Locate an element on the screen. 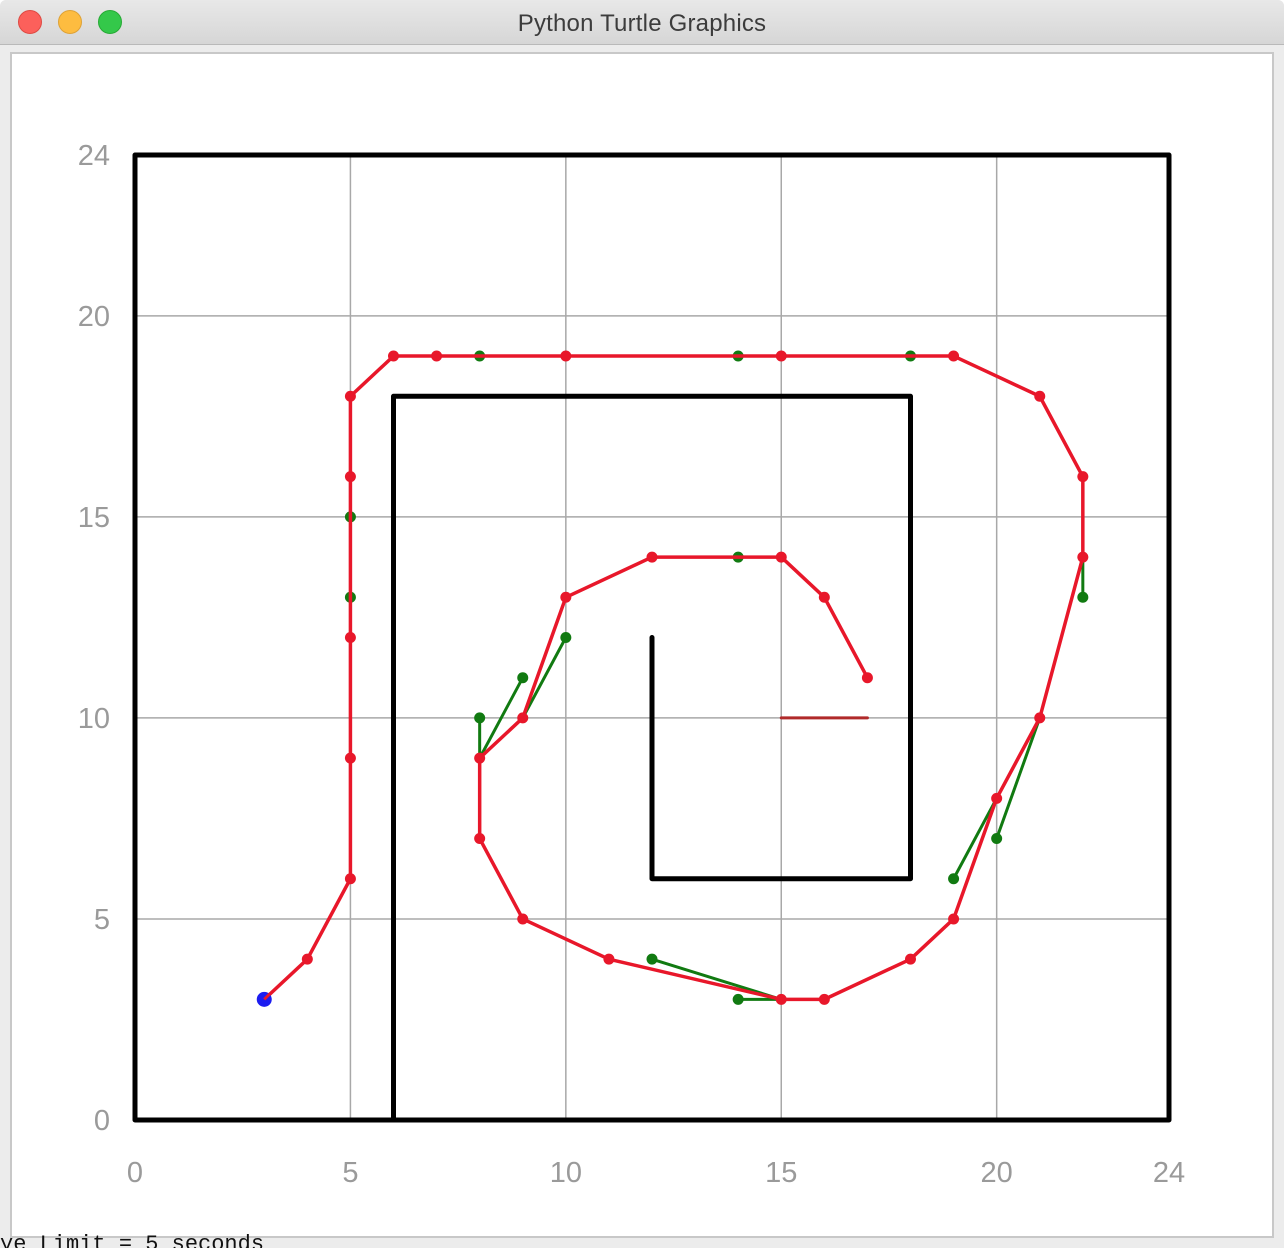 Image resolution: width=1284 pixels, height=1248 pixels. title-bar: Python Turtle Graphics is located at coordinates (642, 22).